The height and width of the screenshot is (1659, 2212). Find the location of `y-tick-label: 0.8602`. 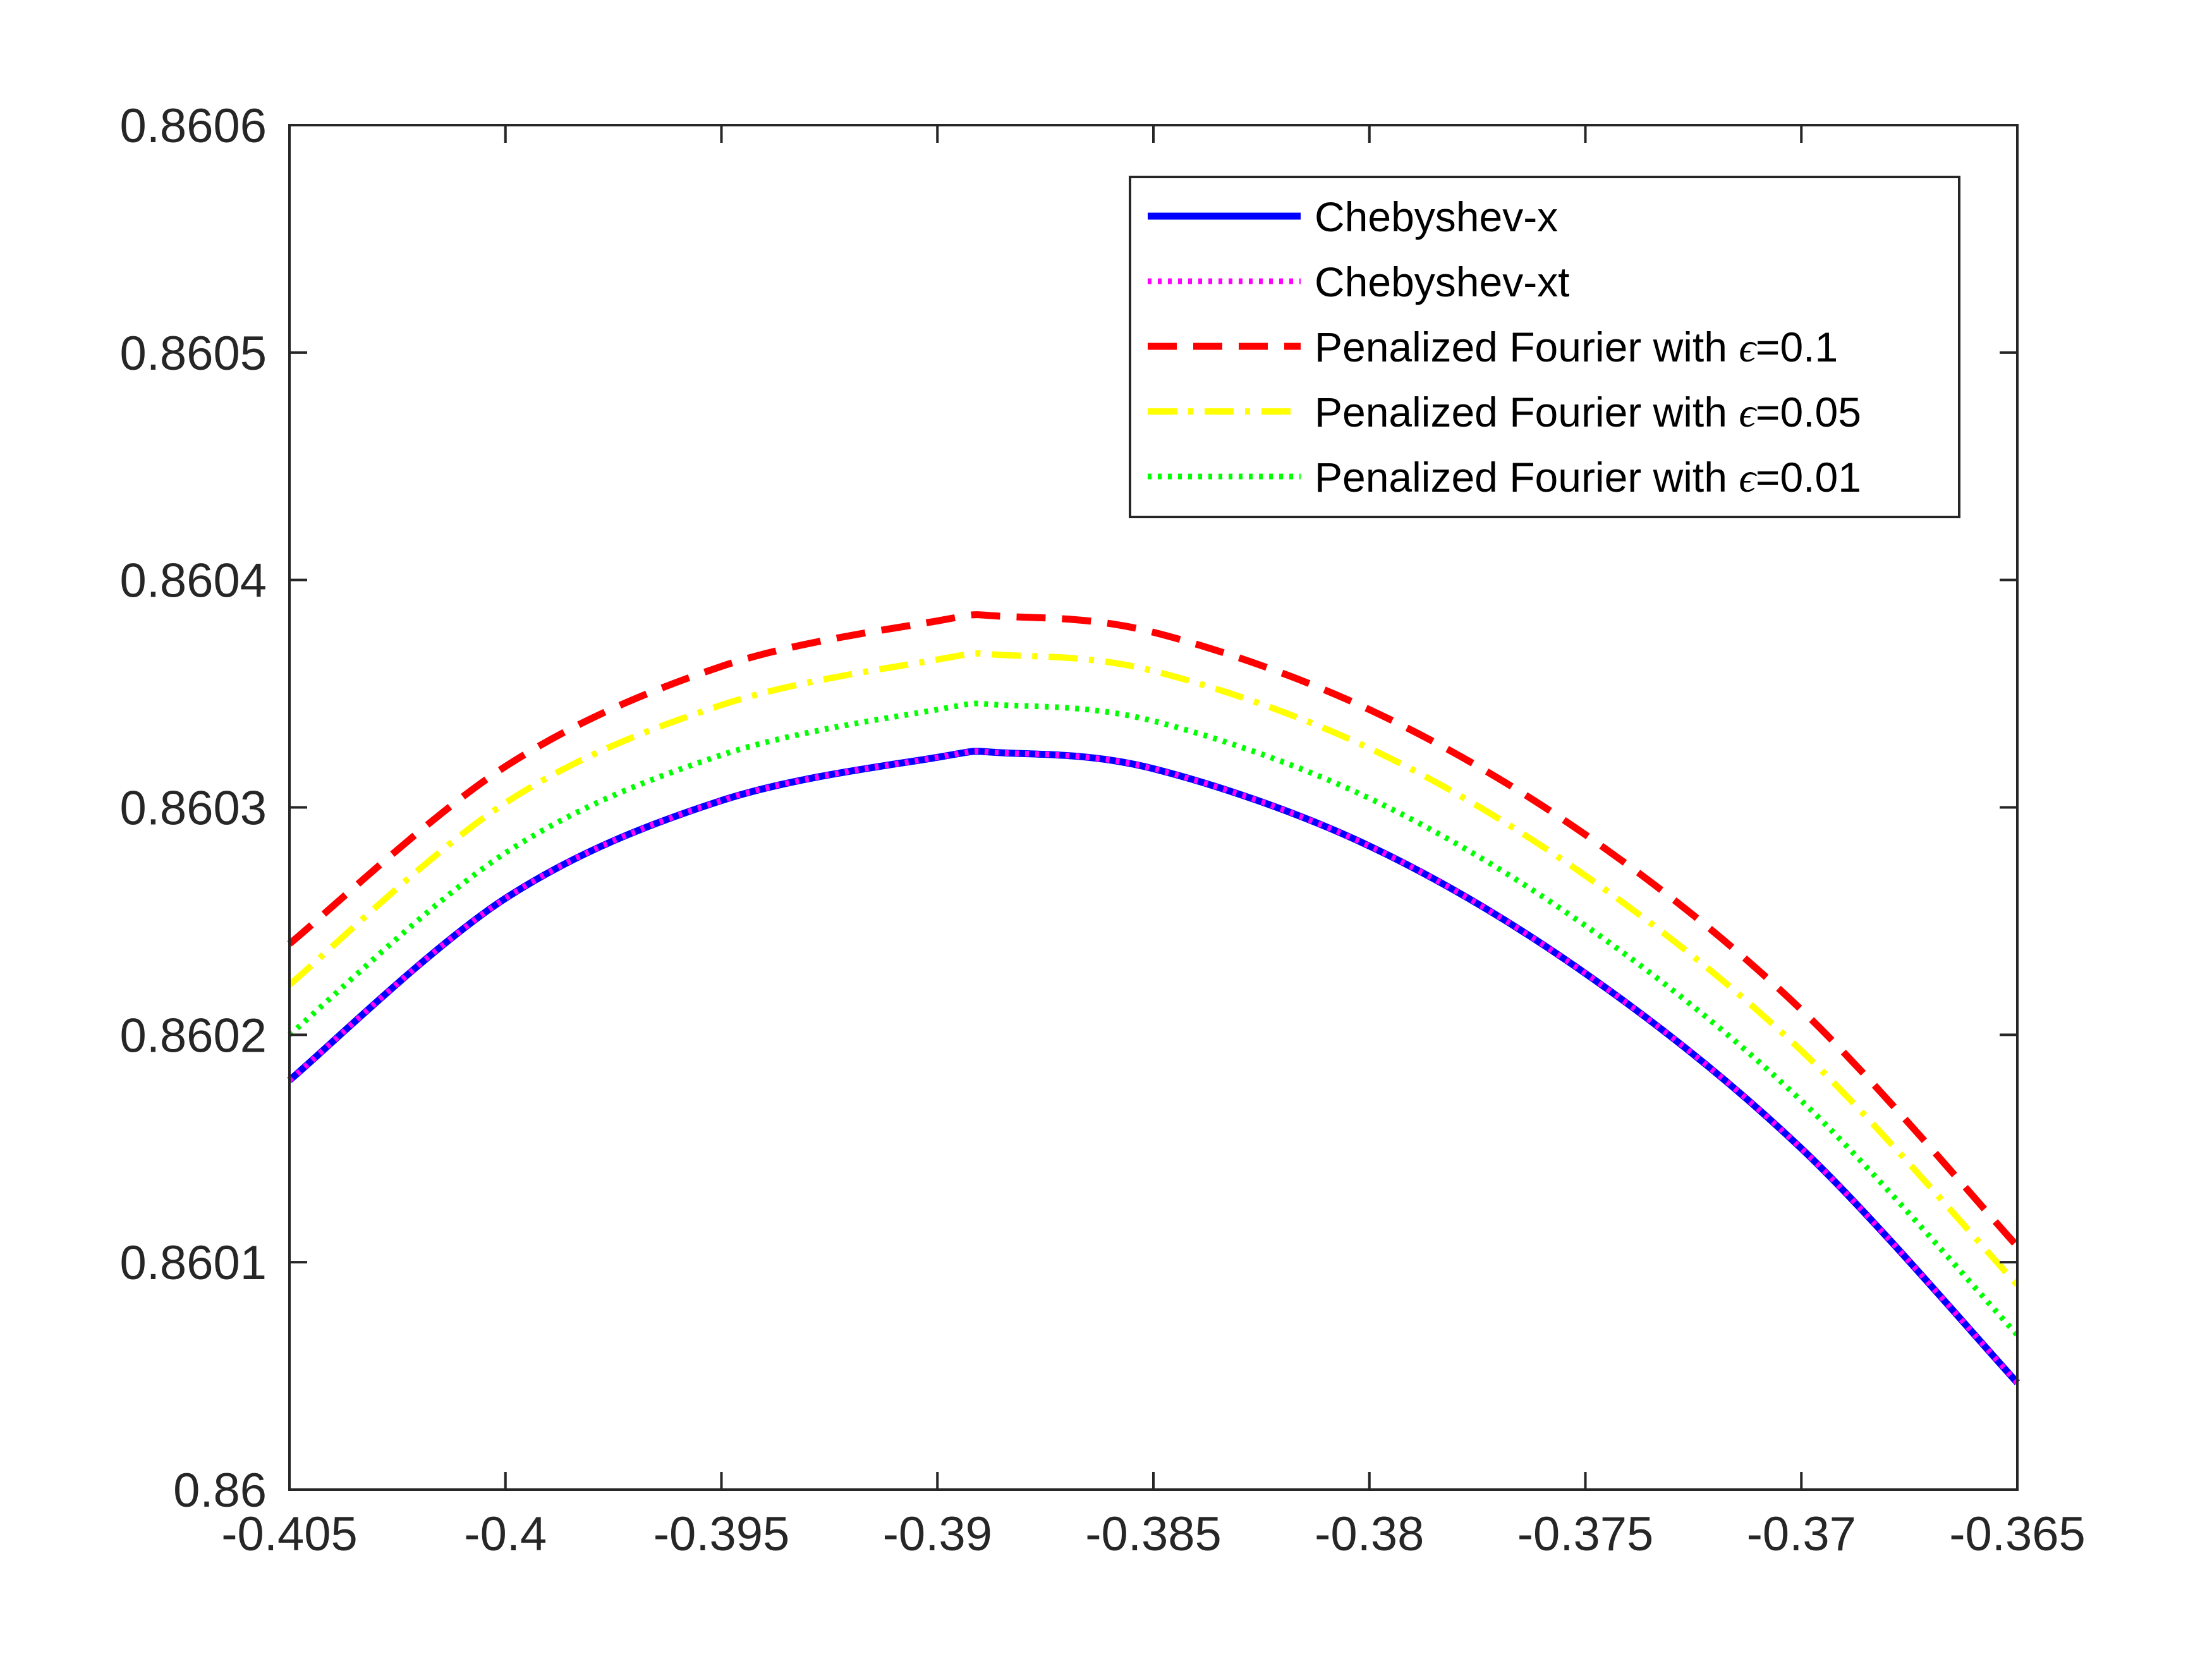

y-tick-label: 0.8602 is located at coordinates (193, 1035).